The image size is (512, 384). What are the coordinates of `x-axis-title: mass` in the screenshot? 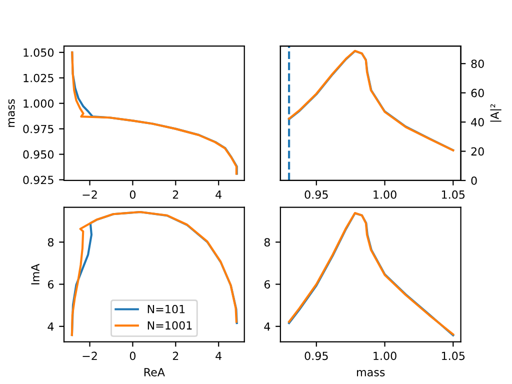 It's located at (371, 373).